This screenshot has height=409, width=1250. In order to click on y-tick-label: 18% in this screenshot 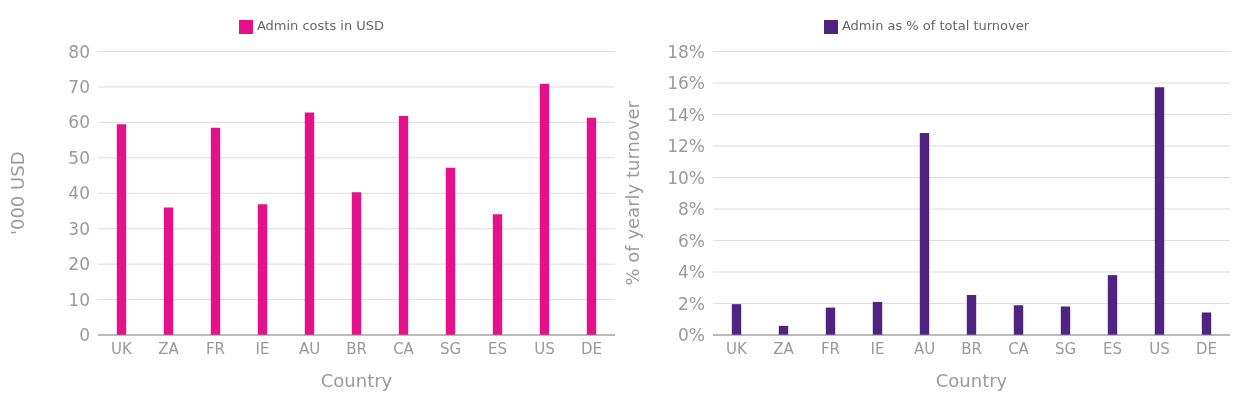, I will do `click(686, 51)`.